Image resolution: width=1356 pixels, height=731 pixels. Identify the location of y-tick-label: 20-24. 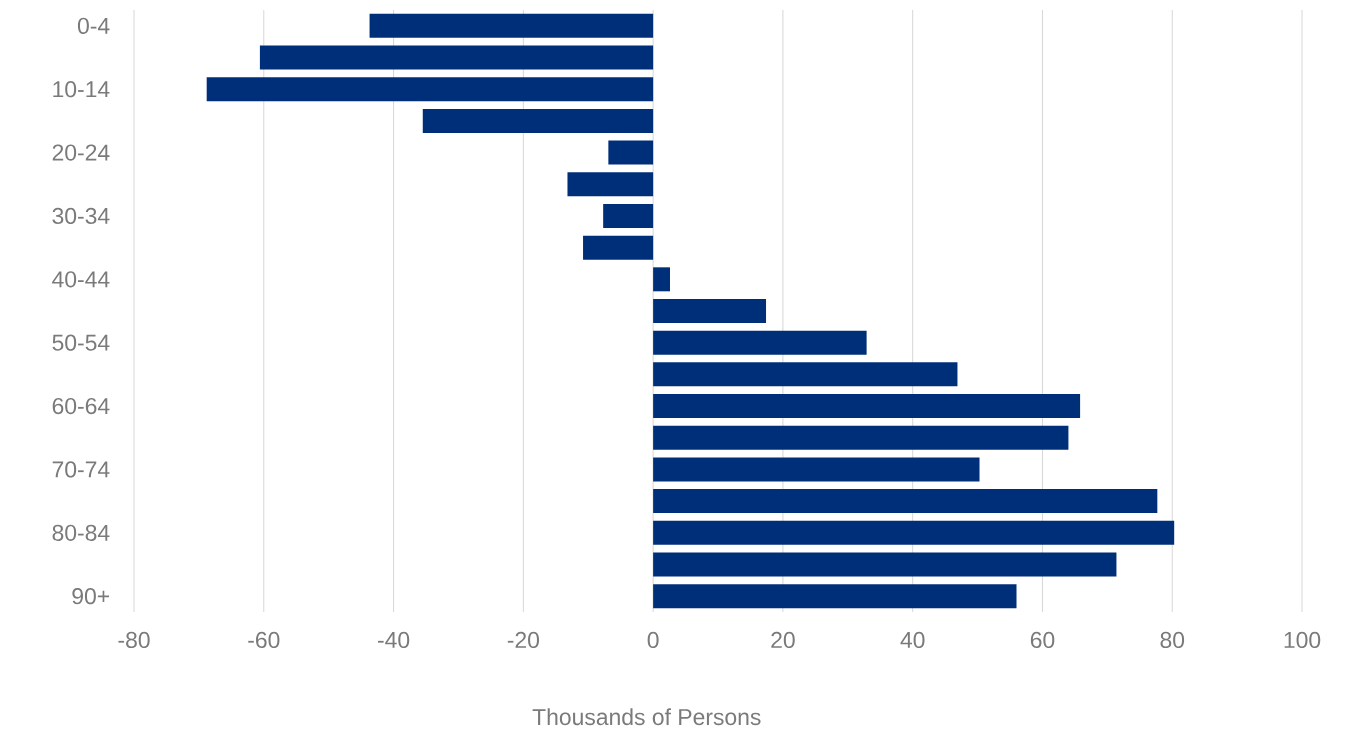
(81, 152).